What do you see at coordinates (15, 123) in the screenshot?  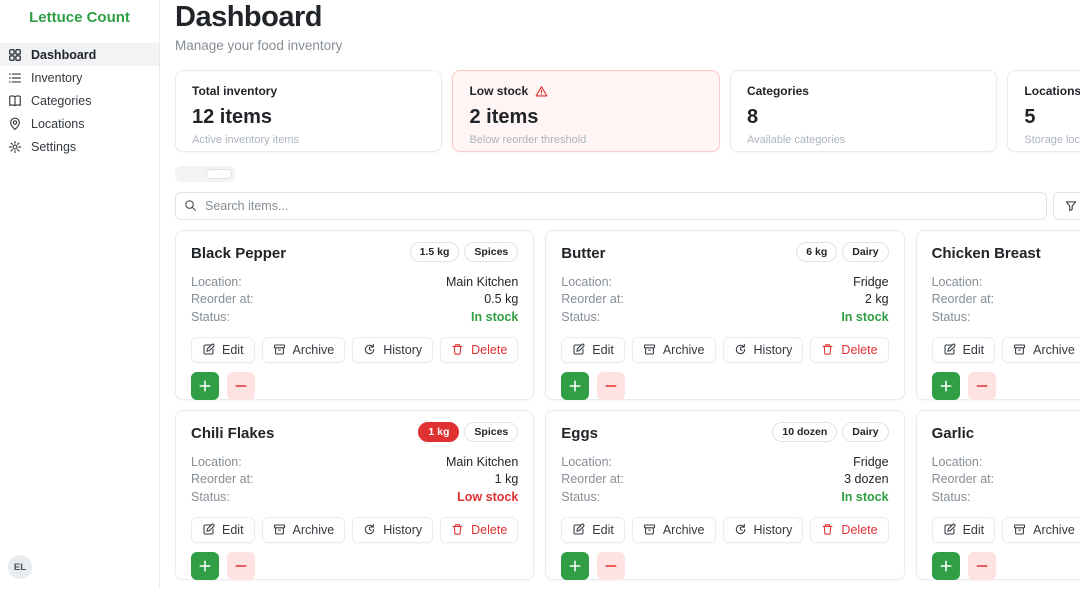 I see `pin-icon` at bounding box center [15, 123].